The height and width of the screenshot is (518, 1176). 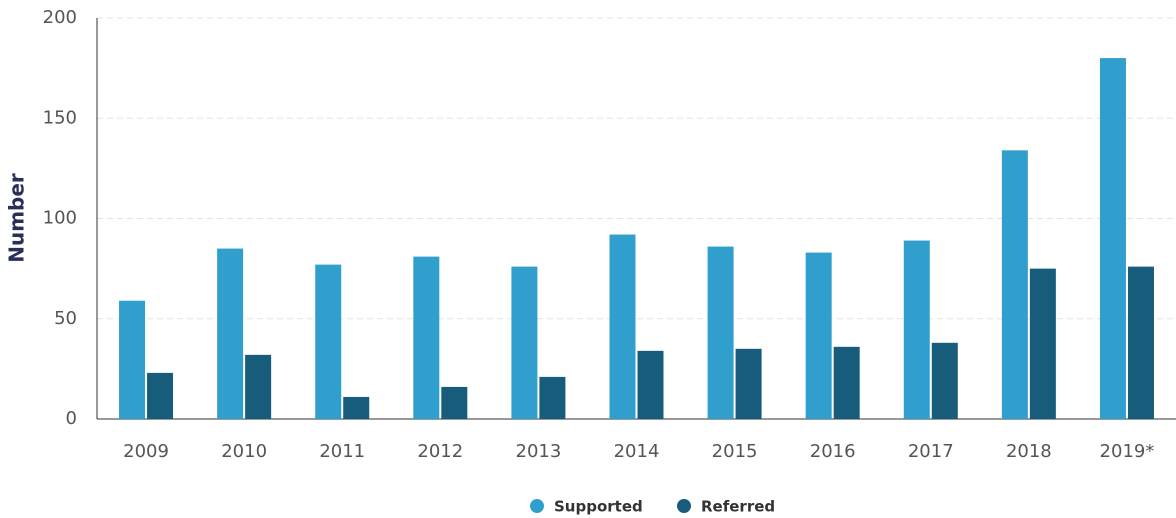 What do you see at coordinates (931, 451) in the screenshot?
I see `x-tick-label: 2017` at bounding box center [931, 451].